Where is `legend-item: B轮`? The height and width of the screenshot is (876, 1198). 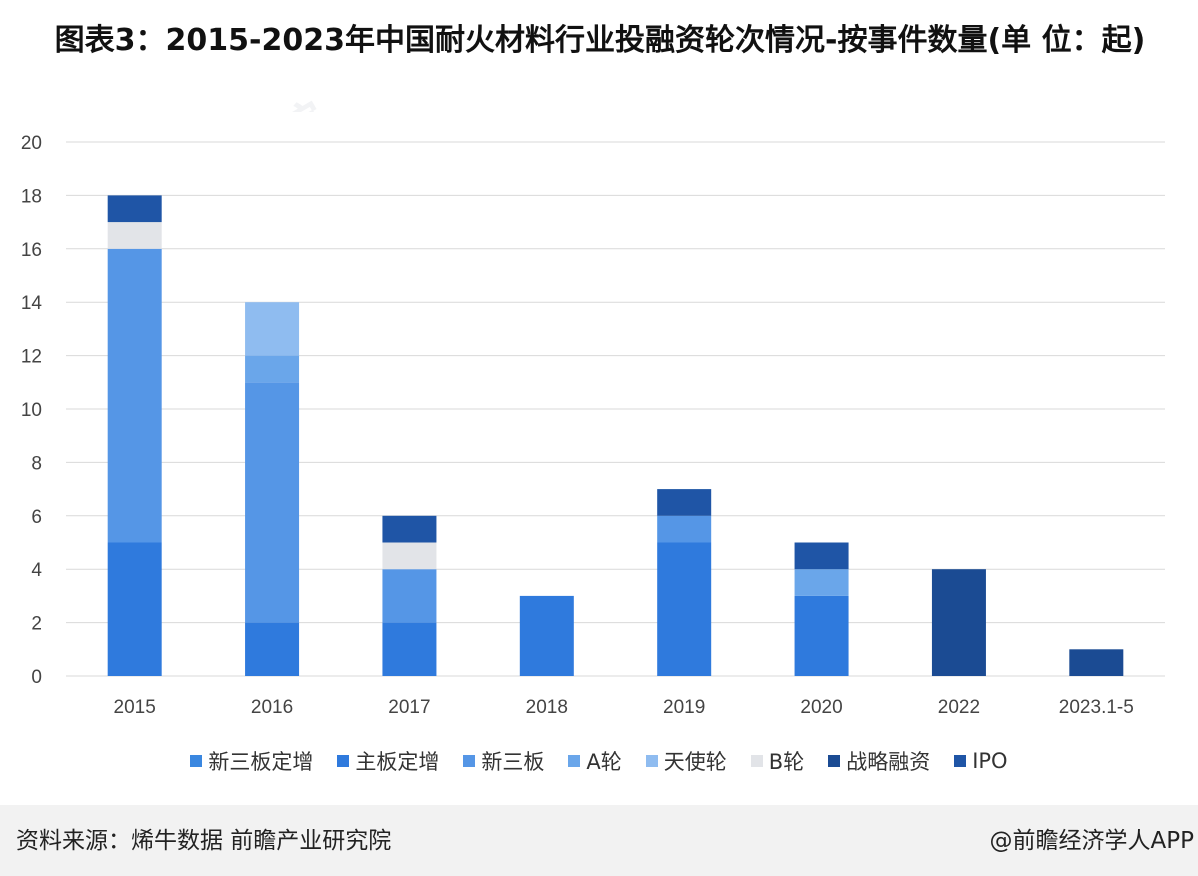 legend-item: B轮 is located at coordinates (777, 761).